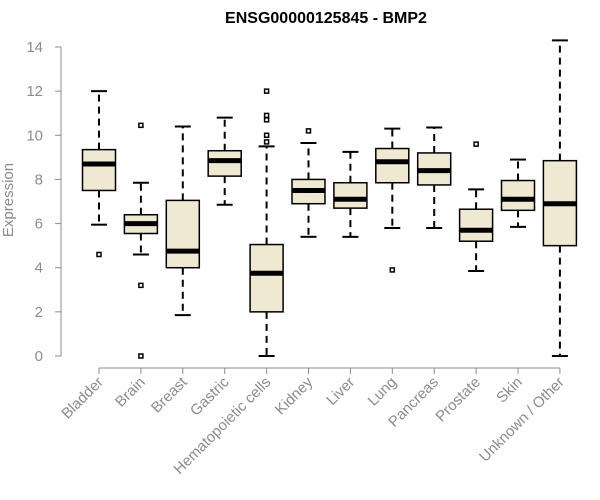  I want to click on y-tick-label: 12, so click(34, 91).